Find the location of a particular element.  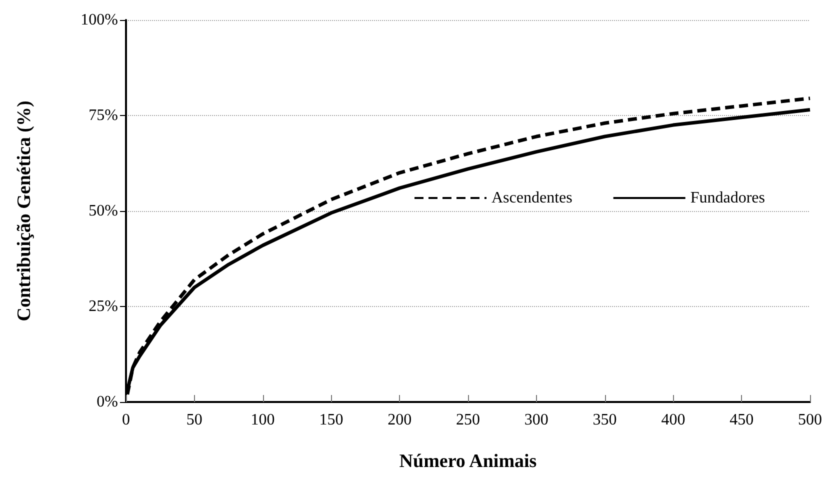

x-tick-label: 250 is located at coordinates (468, 420).